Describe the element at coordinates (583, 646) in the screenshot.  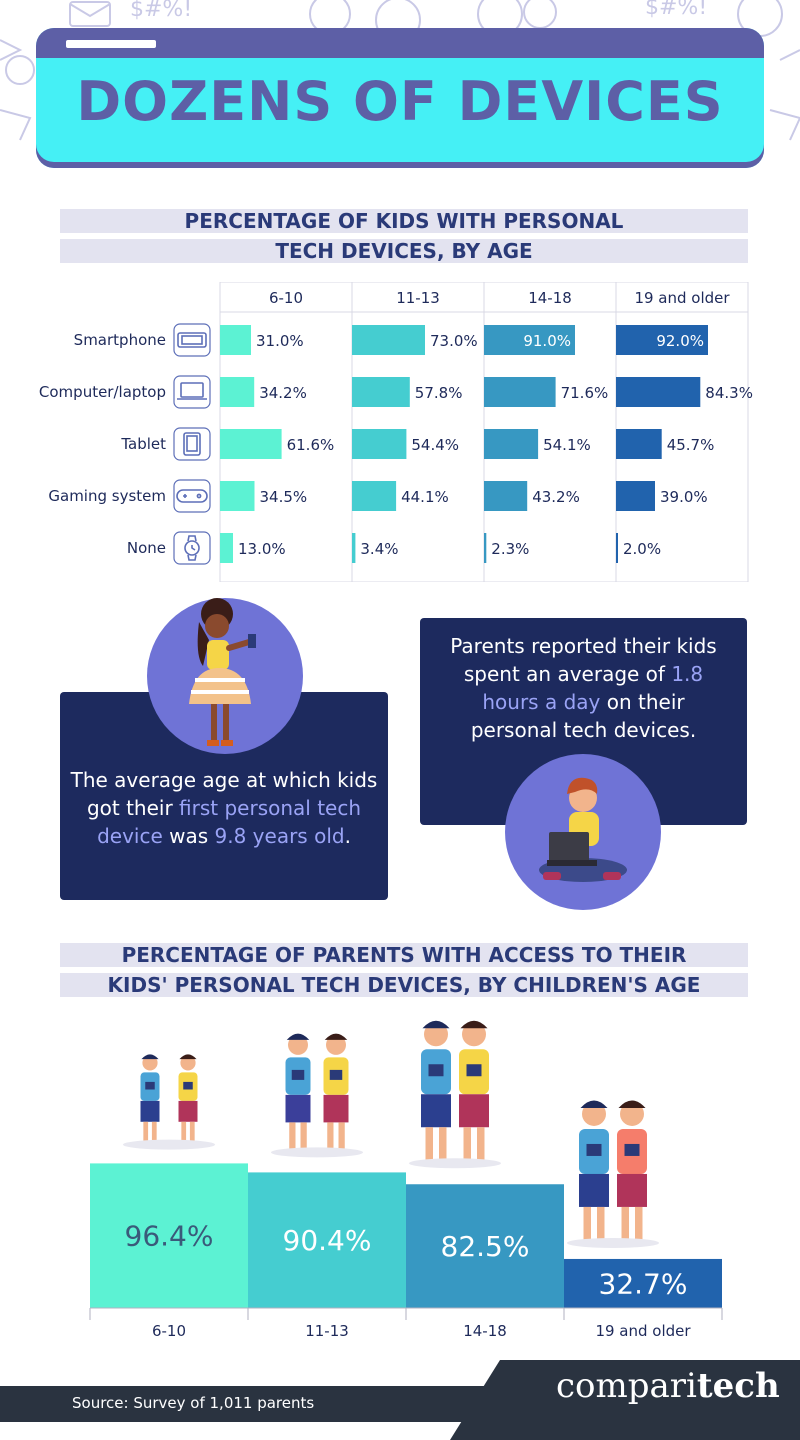
I see `callout-right-text-a: Parents reported their kids` at that location.